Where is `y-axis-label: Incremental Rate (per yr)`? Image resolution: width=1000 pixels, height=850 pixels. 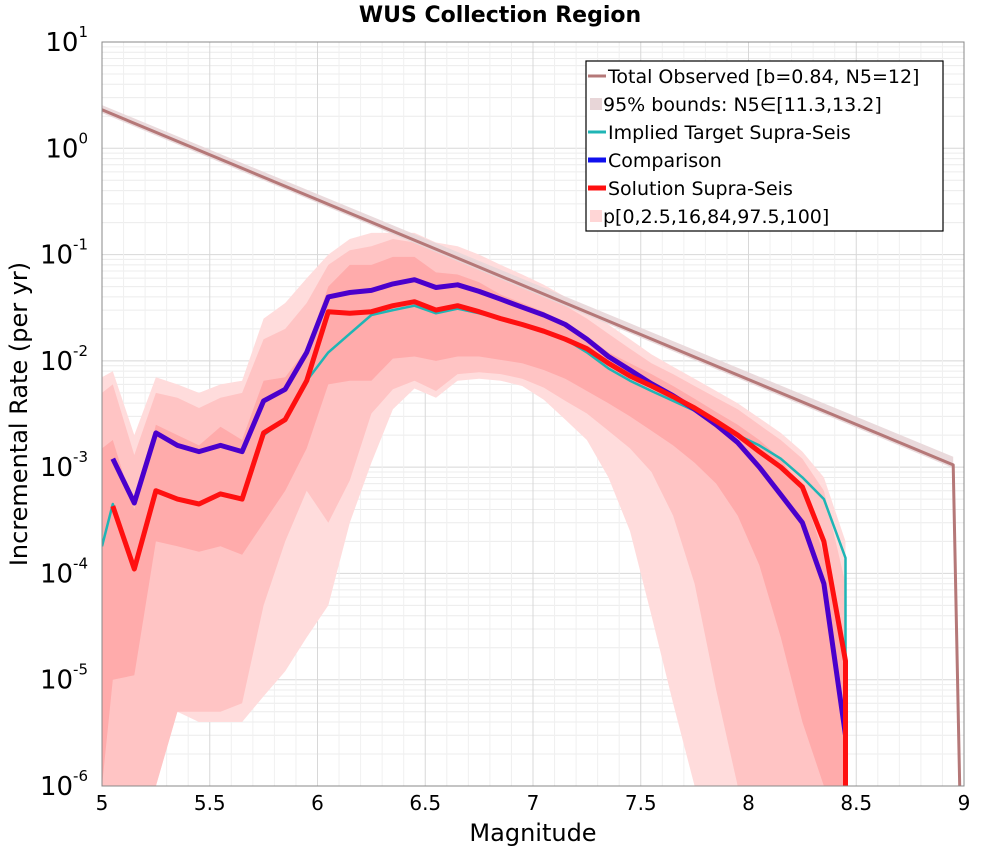 y-axis-label: Incremental Rate (per yr) is located at coordinates (19, 414).